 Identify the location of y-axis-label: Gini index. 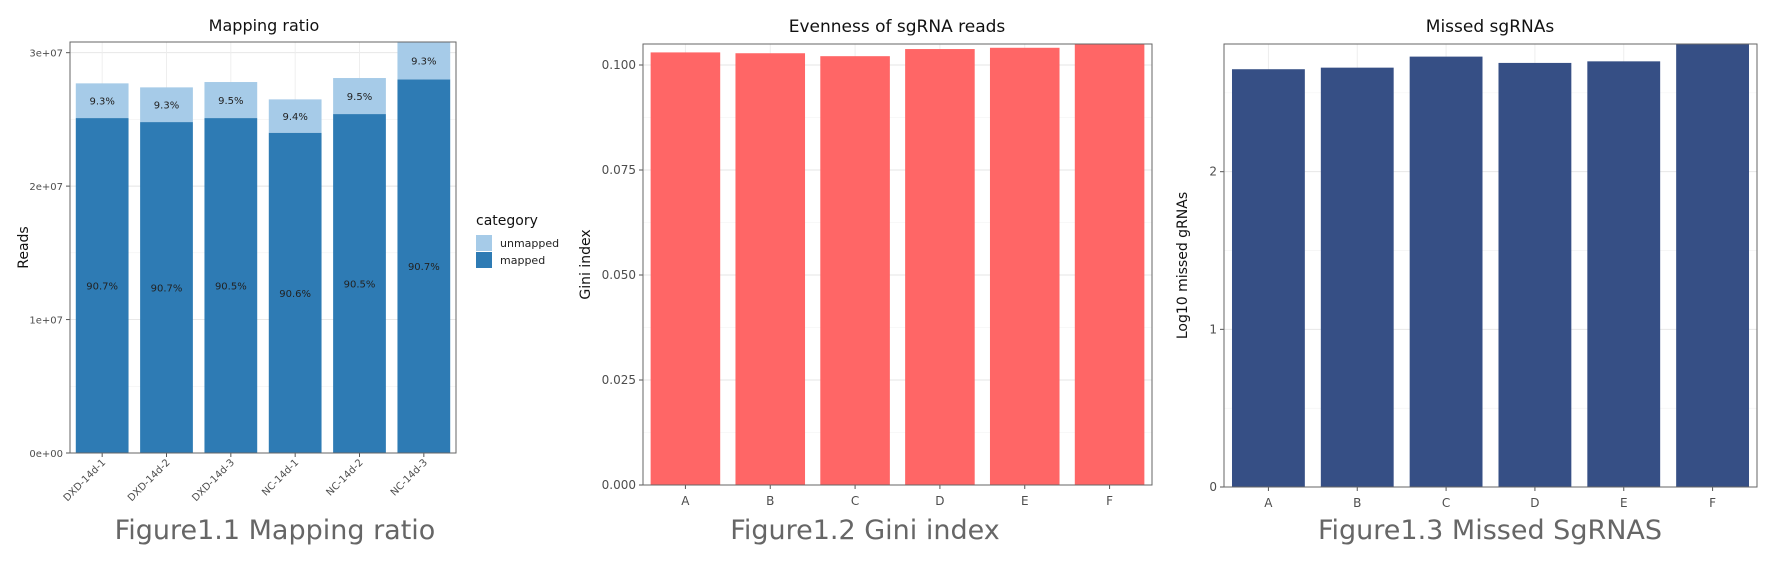
(586, 264).